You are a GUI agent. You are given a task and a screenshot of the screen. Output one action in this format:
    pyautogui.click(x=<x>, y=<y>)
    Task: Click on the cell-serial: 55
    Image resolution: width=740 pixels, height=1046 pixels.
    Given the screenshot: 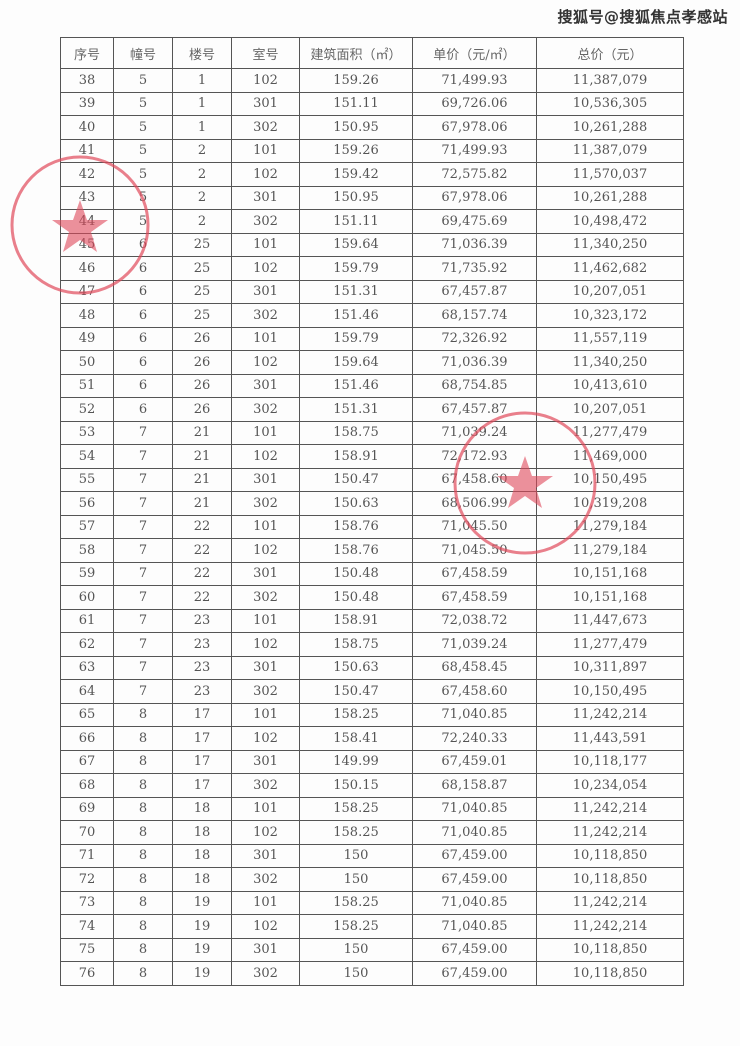 What is the action you would take?
    pyautogui.click(x=87, y=479)
    